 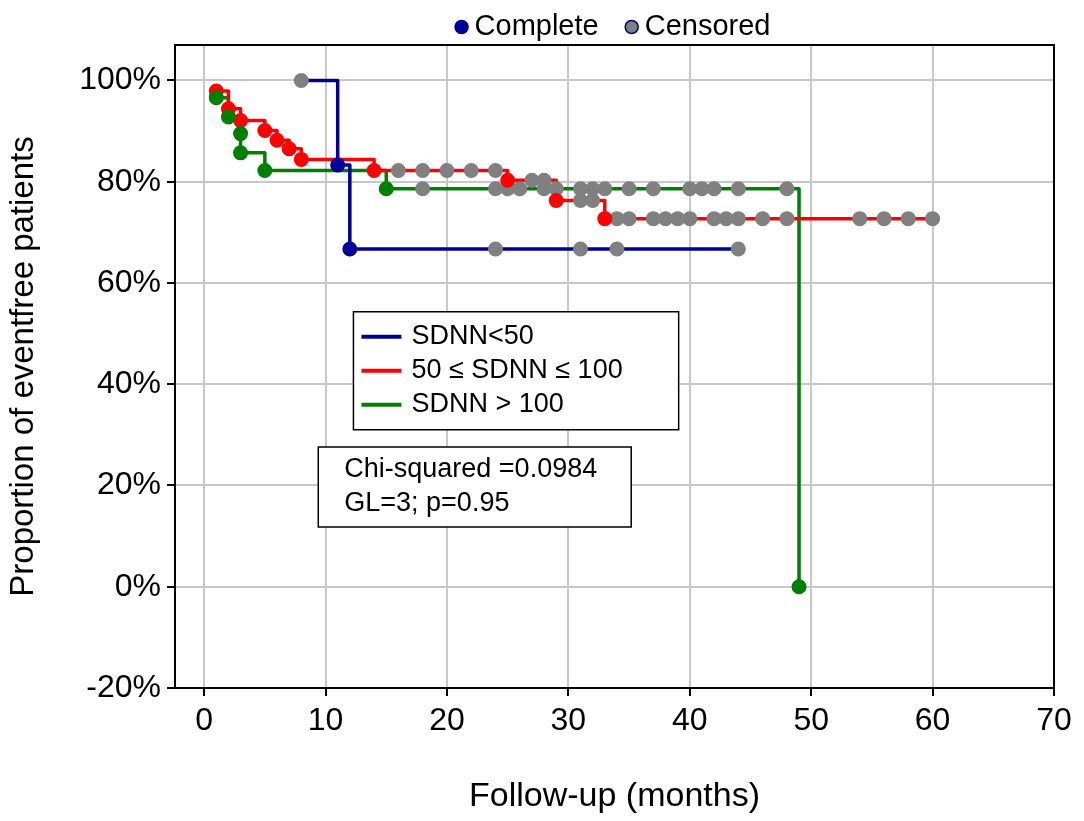 What do you see at coordinates (517, 369) in the screenshot?
I see `legend-label: 50 ≤ SDNN ≤ 100` at bounding box center [517, 369].